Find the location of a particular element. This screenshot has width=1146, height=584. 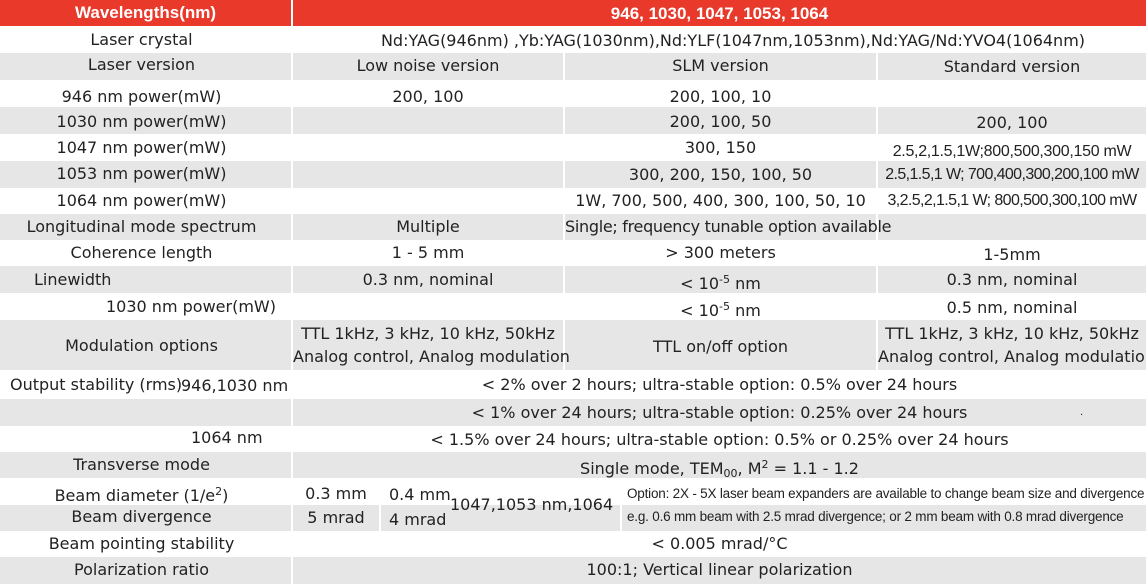

row-label: Output stability (rms) is located at coordinates (96, 384).